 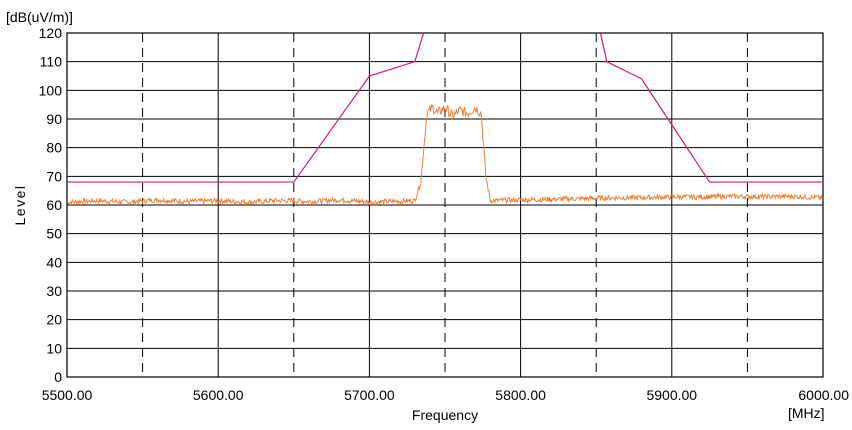 What do you see at coordinates (671, 395) in the screenshot?
I see `x-tick-label: 5900.00` at bounding box center [671, 395].